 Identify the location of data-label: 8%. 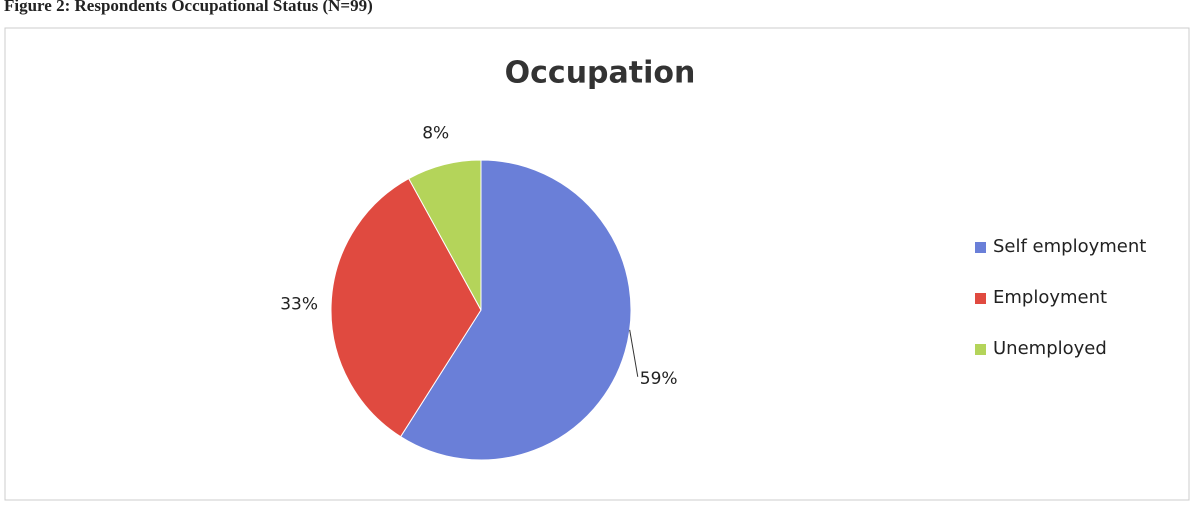
(435, 134).